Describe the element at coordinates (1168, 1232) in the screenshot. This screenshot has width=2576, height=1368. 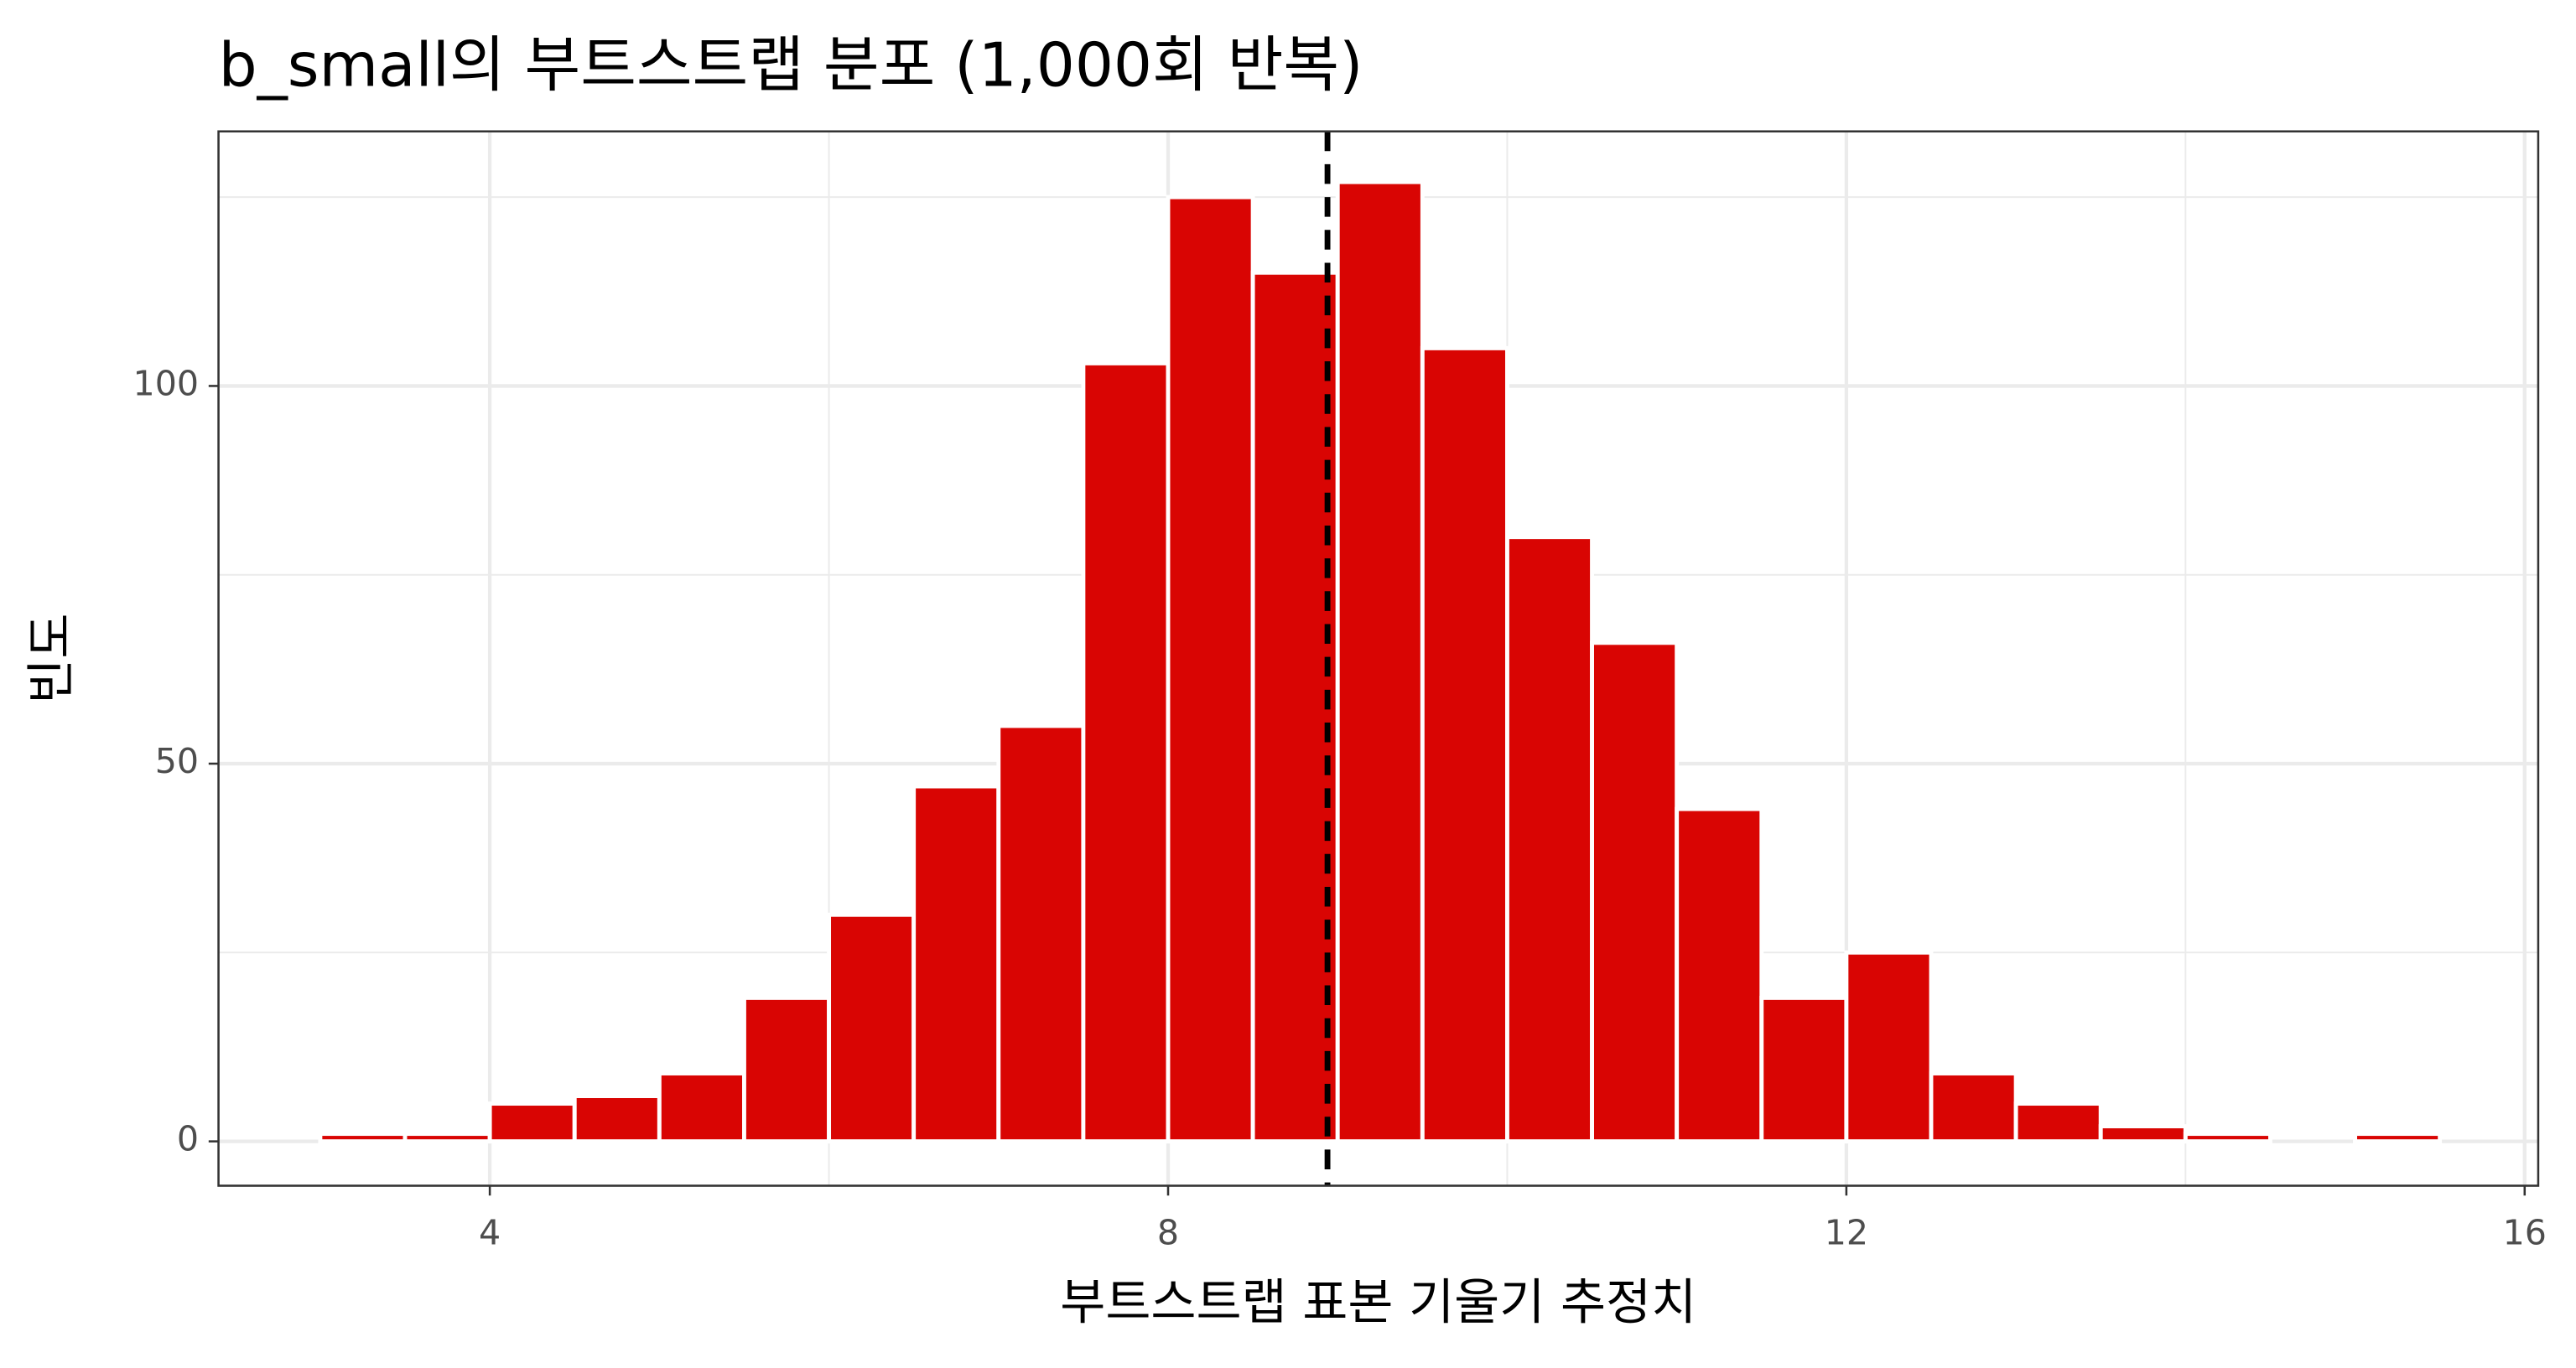
I see `x-tick-label: 8` at that location.